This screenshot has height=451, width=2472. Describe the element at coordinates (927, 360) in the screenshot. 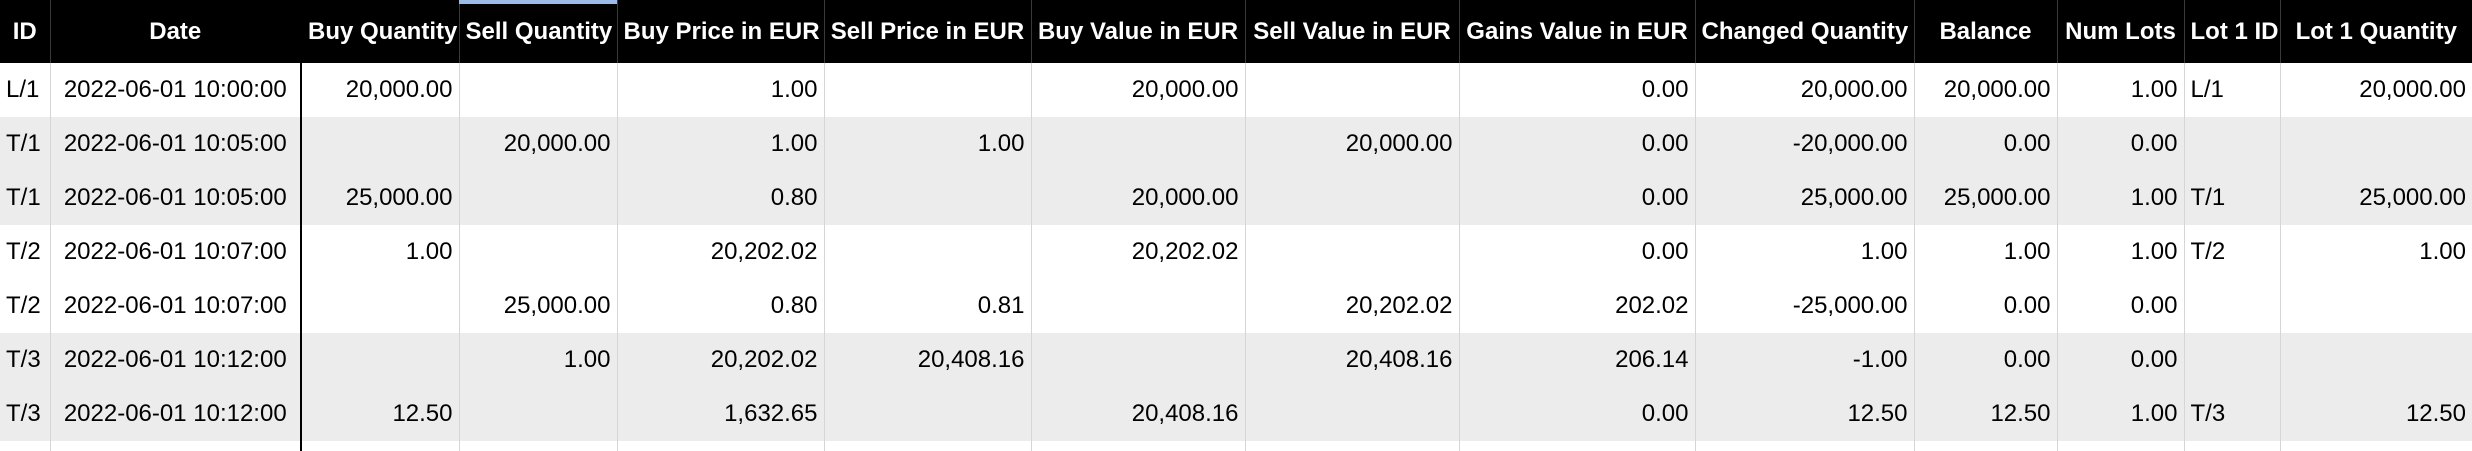

I see `cell-sell-price: 20,408.16` at that location.